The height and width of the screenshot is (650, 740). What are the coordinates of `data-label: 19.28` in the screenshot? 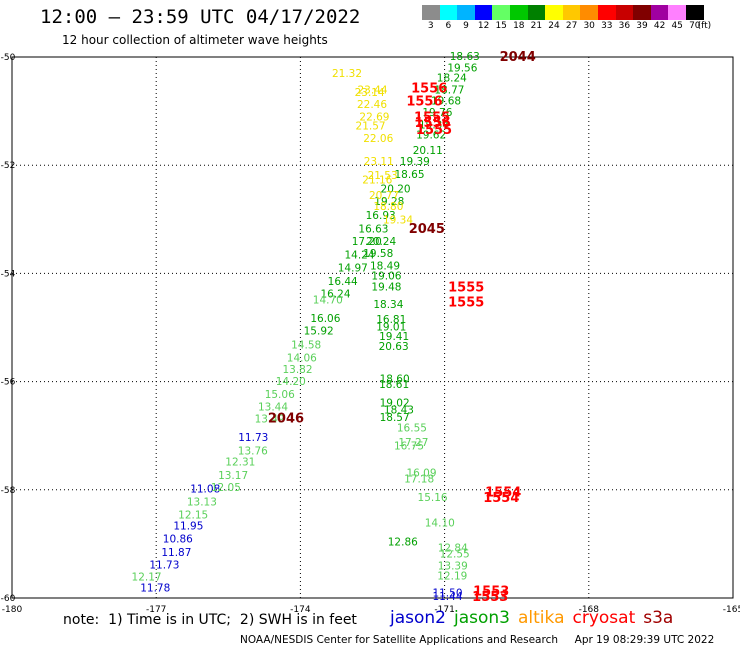 It's located at (389, 202).